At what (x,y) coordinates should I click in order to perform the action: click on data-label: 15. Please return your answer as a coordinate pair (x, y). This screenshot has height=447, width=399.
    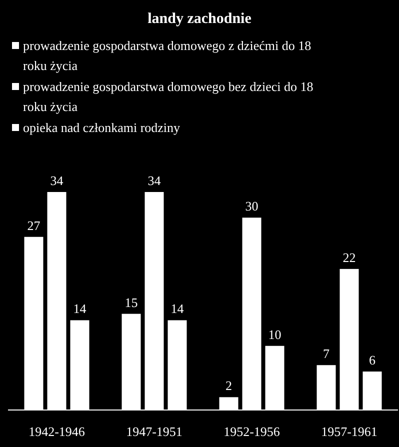
    Looking at the image, I should click on (131, 302).